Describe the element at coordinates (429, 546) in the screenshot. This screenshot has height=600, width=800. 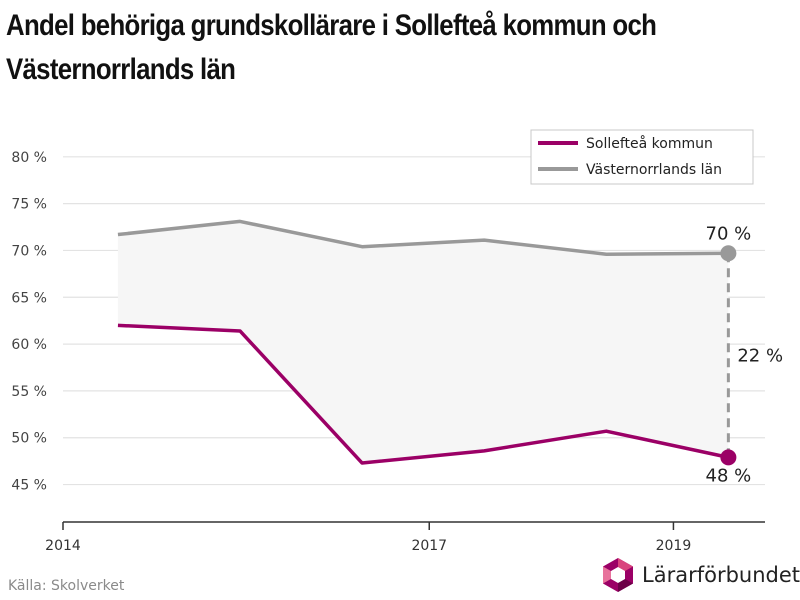
I see `x-tick-label: 2017` at that location.